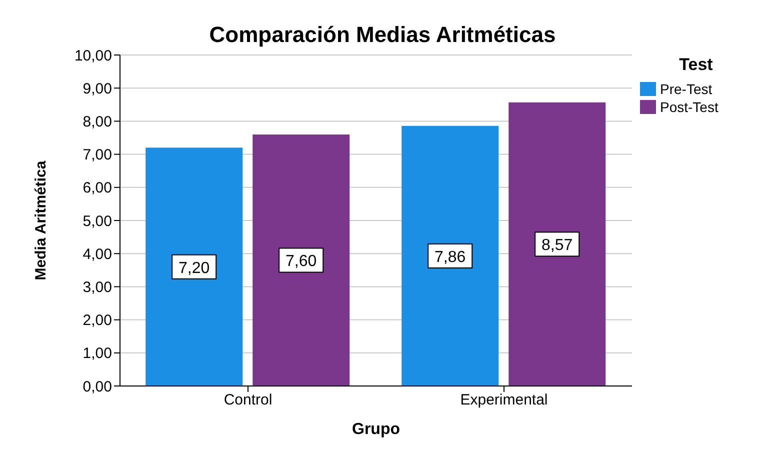  What do you see at coordinates (97, 155) in the screenshot?
I see `y-tick-label: 7,00` at bounding box center [97, 155].